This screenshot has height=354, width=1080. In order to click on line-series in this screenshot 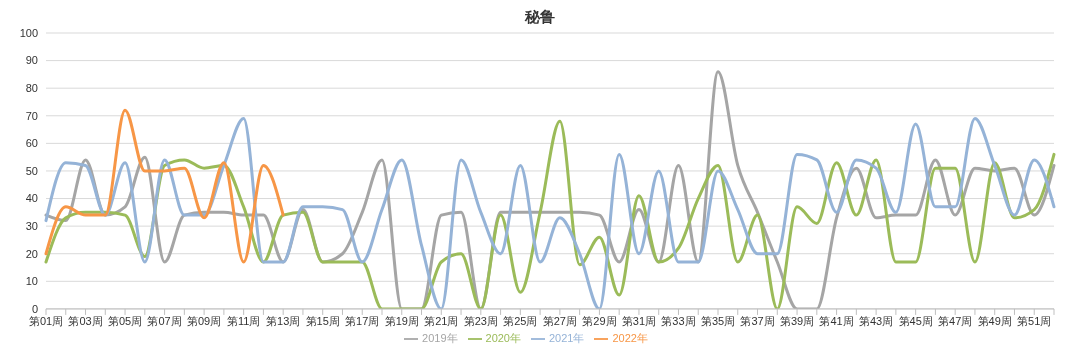, I will do `click(164, 186)`.